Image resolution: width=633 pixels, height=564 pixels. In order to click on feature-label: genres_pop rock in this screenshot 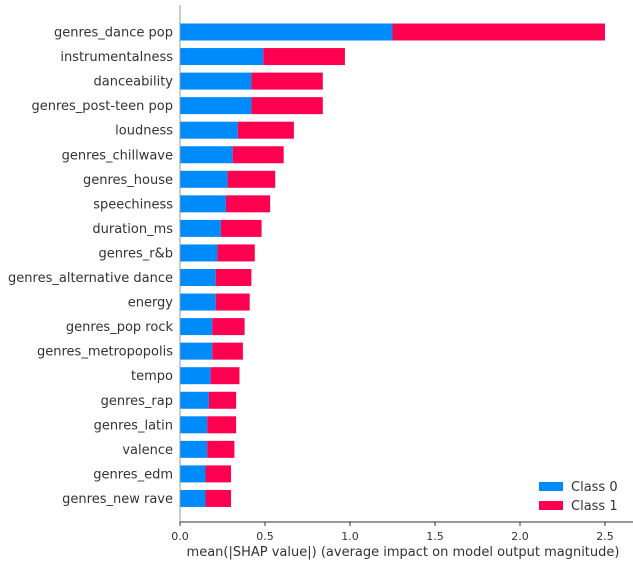, I will do `click(120, 327)`.